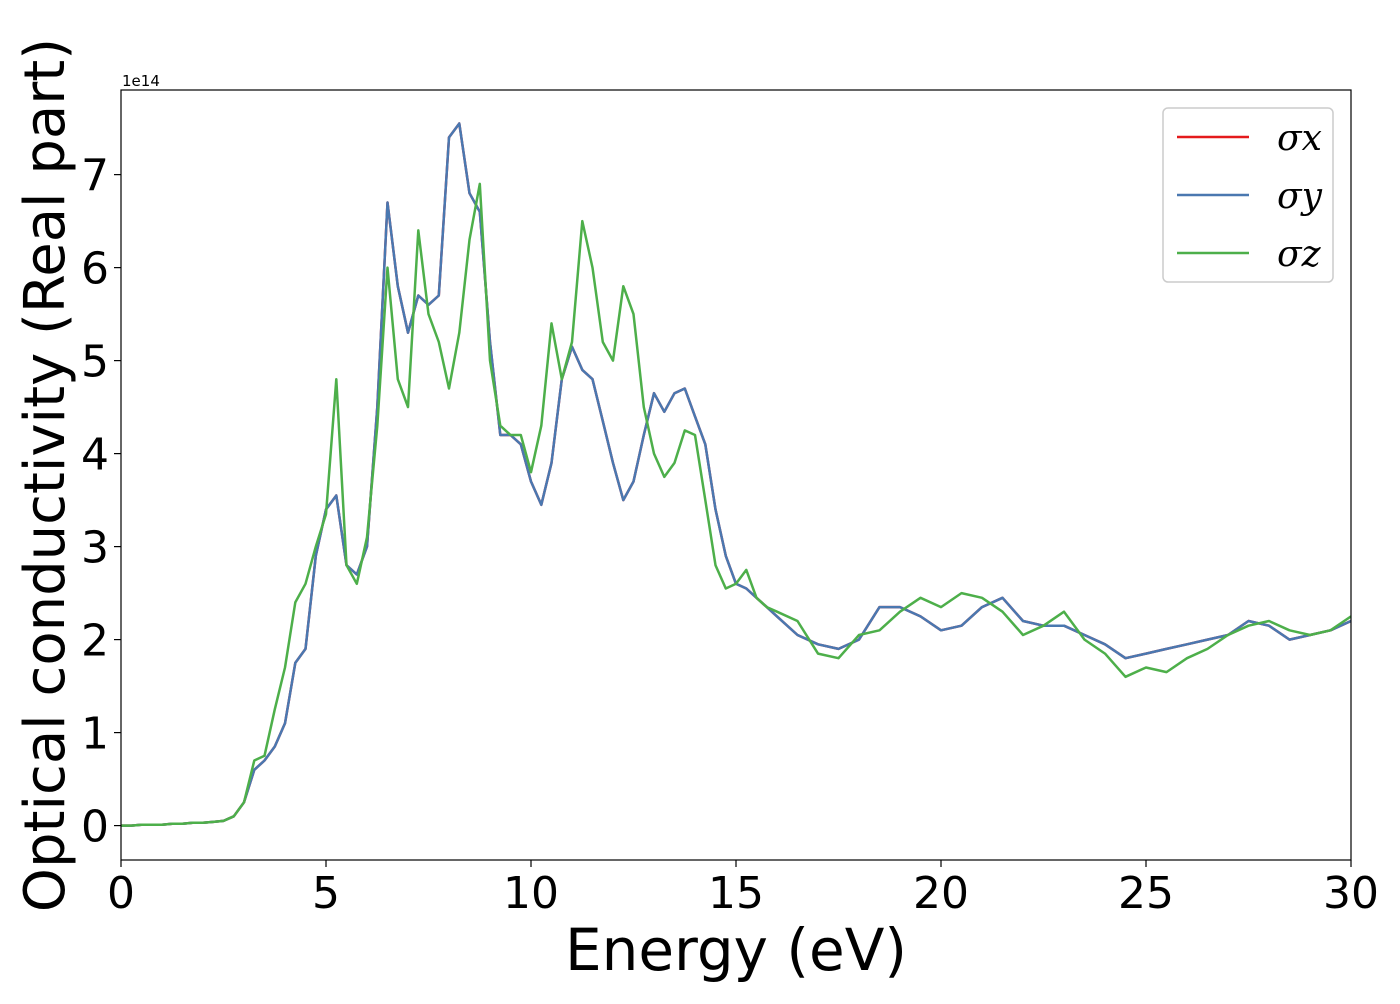 Image resolution: width=1400 pixels, height=1004 pixels. What do you see at coordinates (95, 455) in the screenshot?
I see `y-tick-label: 4` at bounding box center [95, 455].